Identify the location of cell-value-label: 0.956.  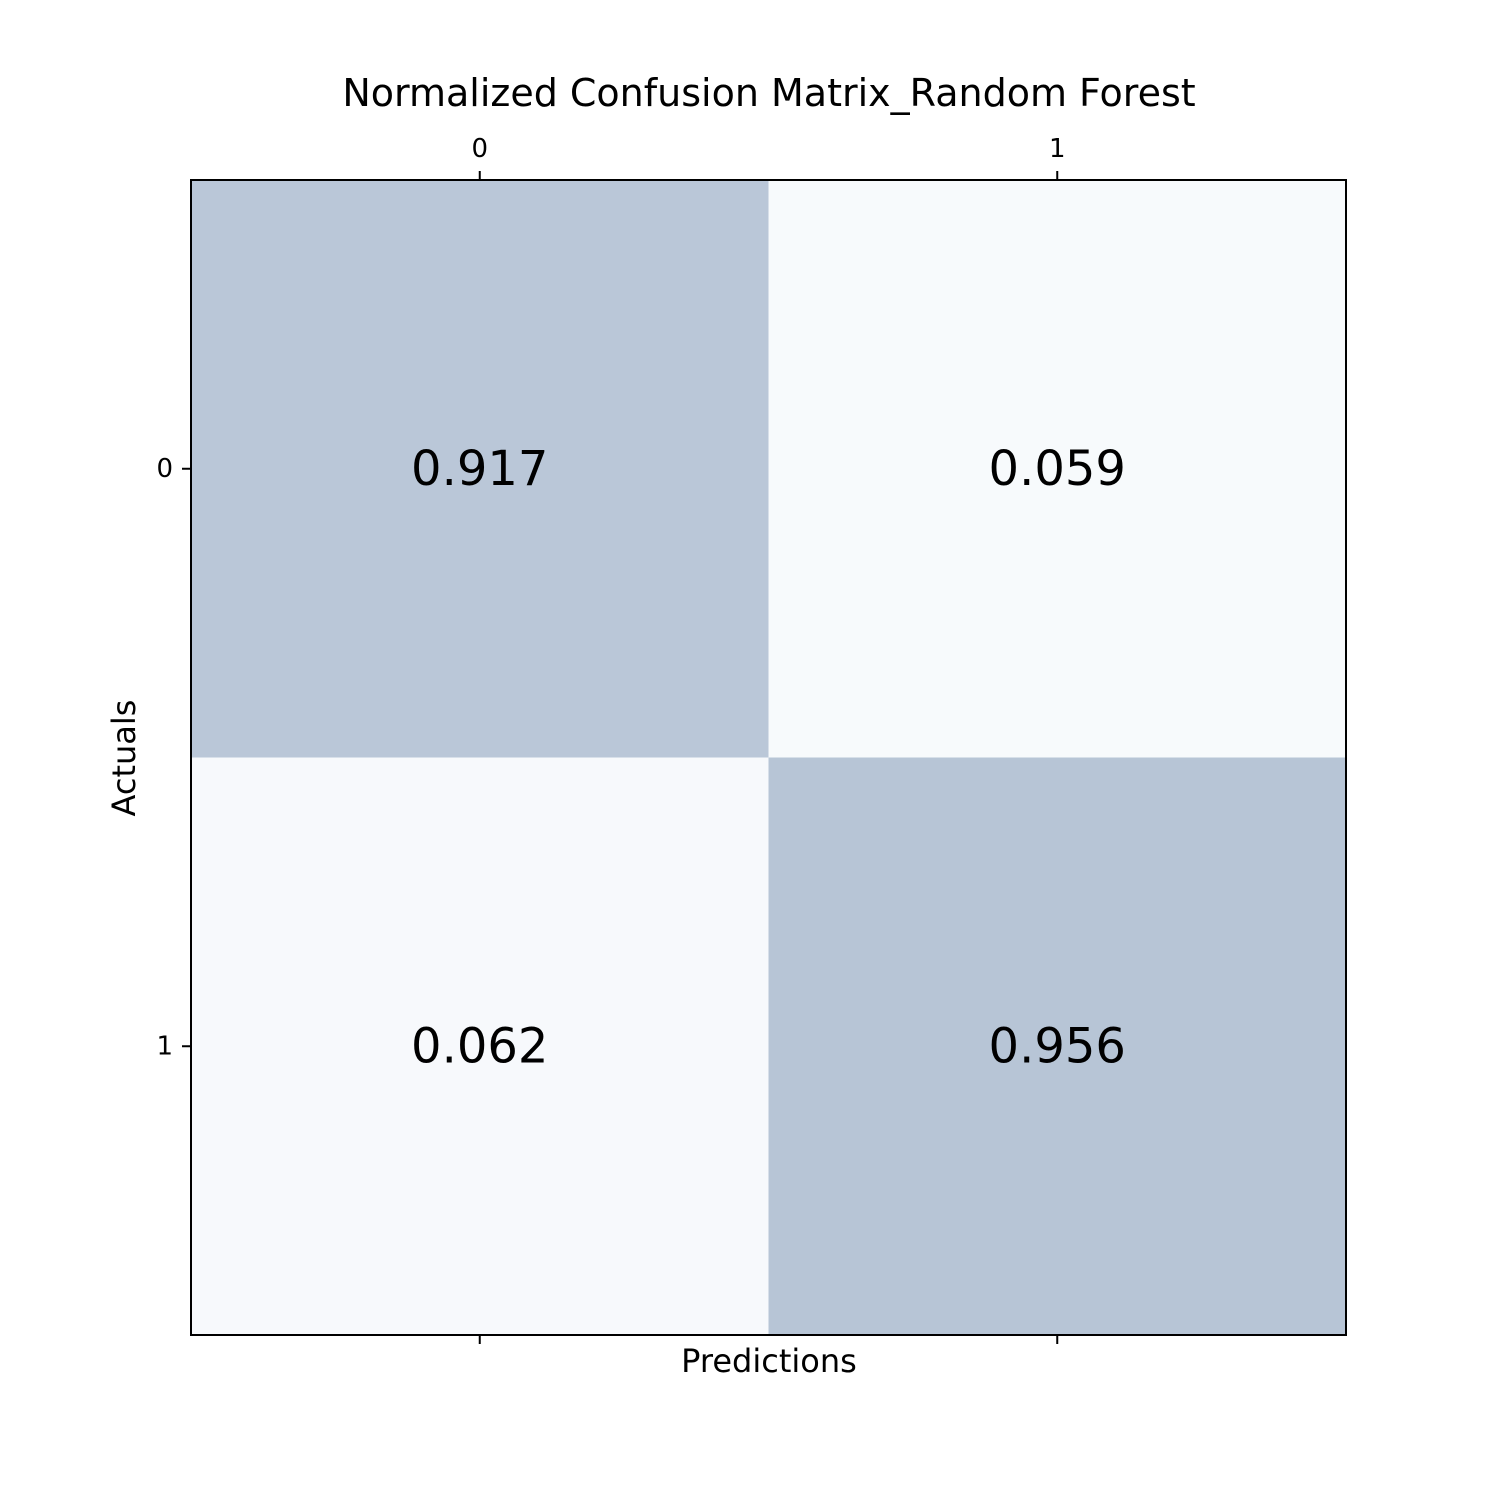
(1057, 1046).